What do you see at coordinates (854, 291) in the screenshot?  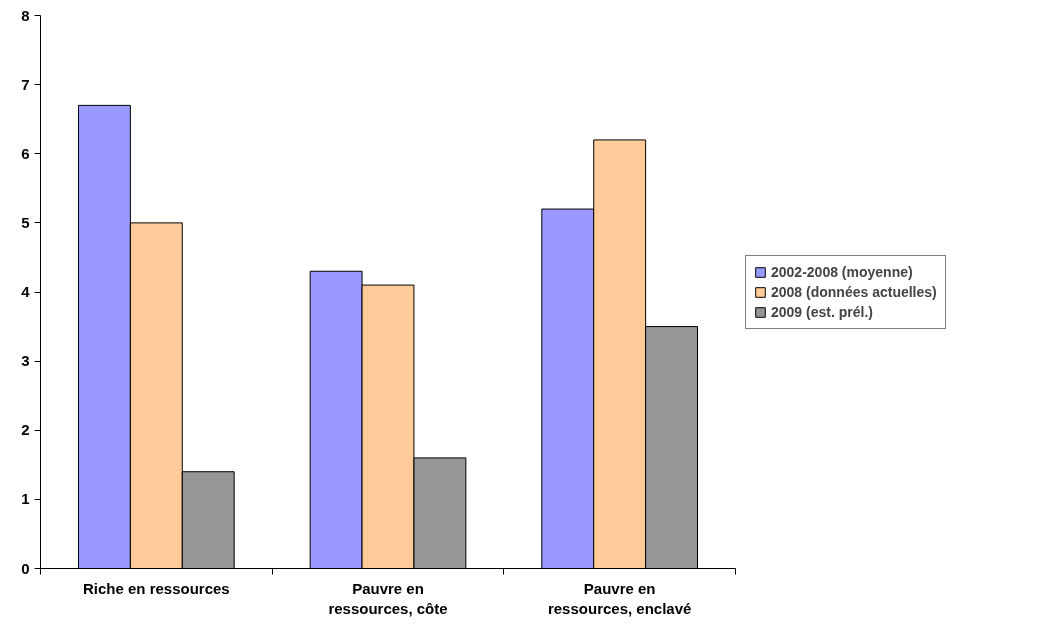 I see `legend-label: 2008 (données actuelles)` at bounding box center [854, 291].